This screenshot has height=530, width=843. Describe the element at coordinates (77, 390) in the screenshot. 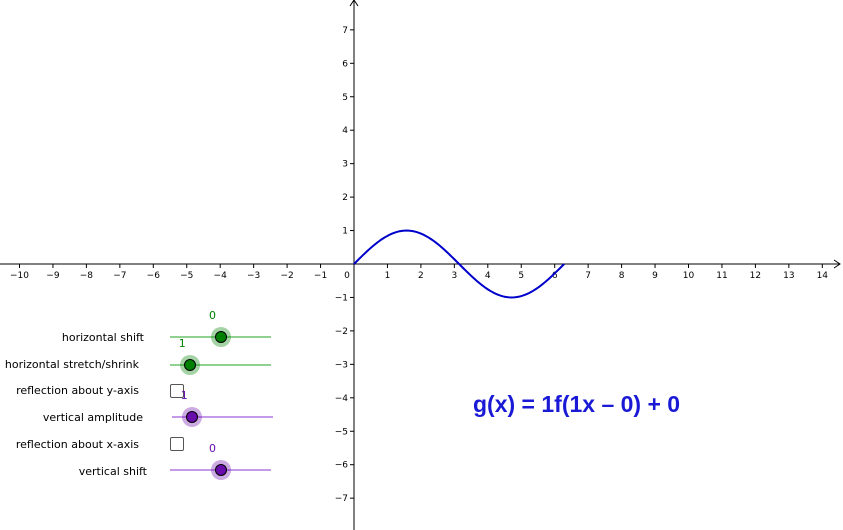

I see `reflection-y-label: reflection about y-axis` at that location.